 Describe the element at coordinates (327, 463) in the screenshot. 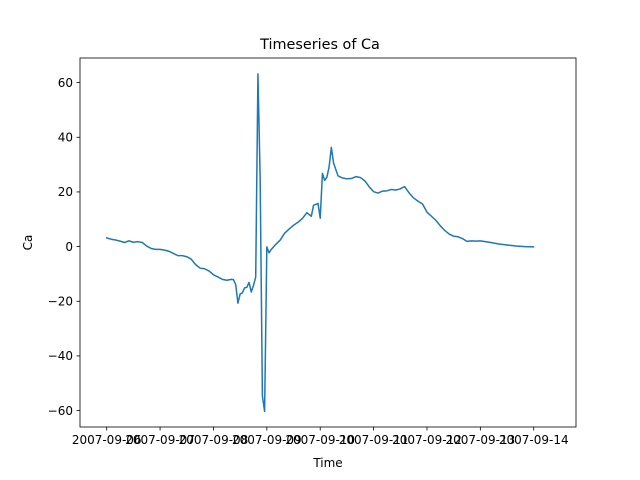

I see `x-axis-label: Time` at that location.